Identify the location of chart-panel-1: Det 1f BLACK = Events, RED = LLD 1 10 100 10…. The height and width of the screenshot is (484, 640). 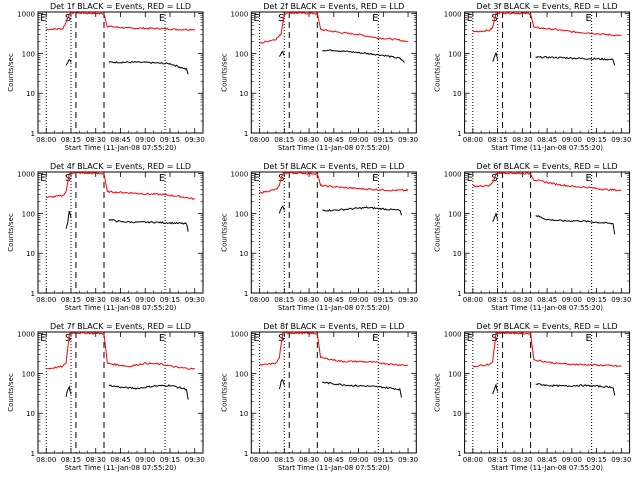
(106, 77).